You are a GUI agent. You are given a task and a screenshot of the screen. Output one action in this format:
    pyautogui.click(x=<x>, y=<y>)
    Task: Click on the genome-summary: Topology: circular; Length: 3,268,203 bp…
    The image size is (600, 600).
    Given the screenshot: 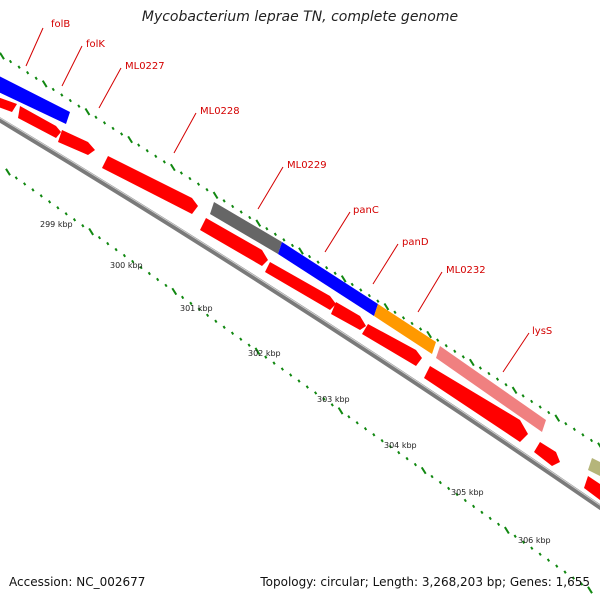 What is the action you would take?
    pyautogui.click(x=425, y=582)
    